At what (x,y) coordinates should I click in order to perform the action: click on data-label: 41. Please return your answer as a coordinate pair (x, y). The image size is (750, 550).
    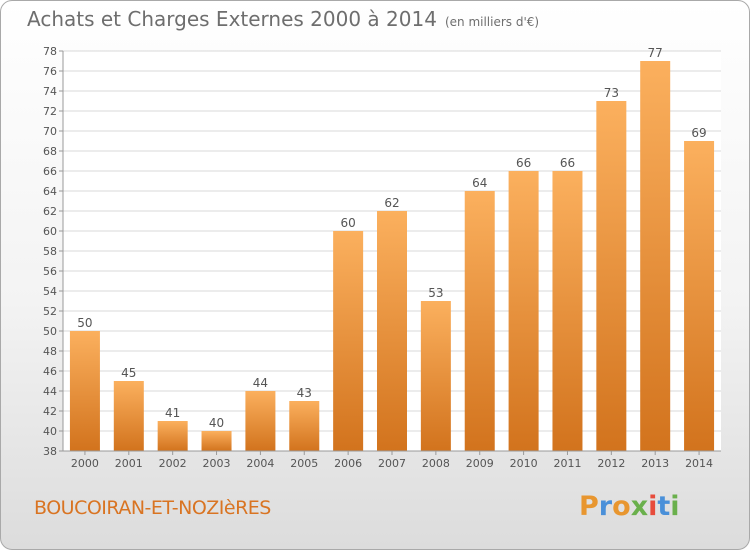
    Looking at the image, I should click on (172, 413).